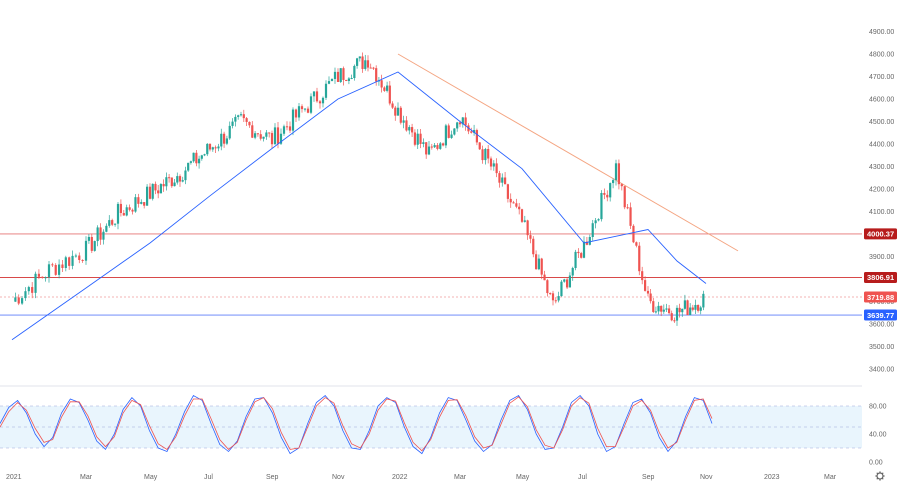 The width and height of the screenshot is (900, 489). What do you see at coordinates (272, 477) in the screenshot?
I see `x-tick-label: Sep` at bounding box center [272, 477].